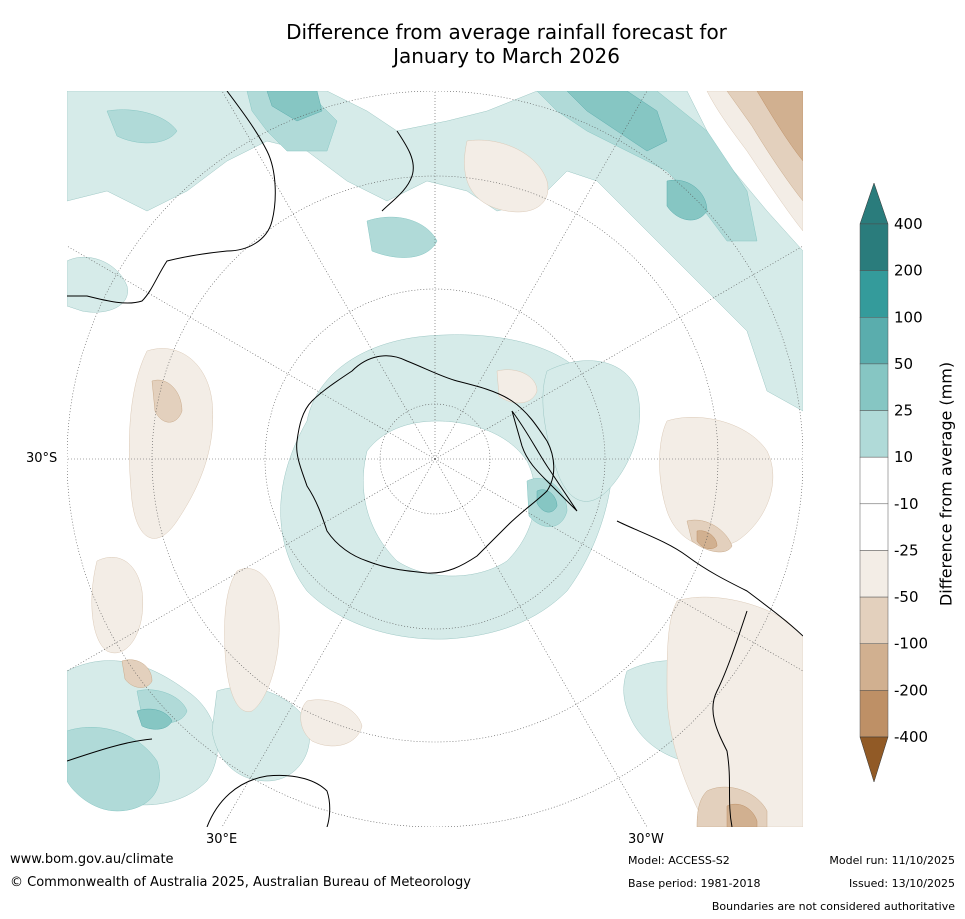 The width and height of the screenshot is (965, 919). What do you see at coordinates (908, 317) in the screenshot?
I see `legend-tick-label: 100` at bounding box center [908, 317].